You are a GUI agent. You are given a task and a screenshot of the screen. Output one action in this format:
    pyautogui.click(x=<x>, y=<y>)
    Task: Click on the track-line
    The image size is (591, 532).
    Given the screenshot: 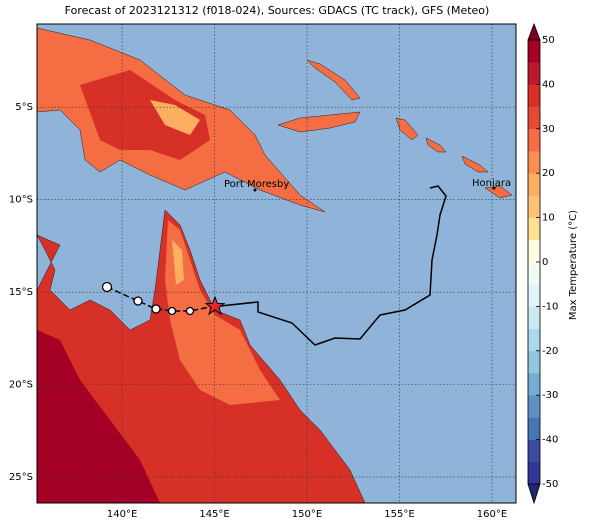 What is the action you would take?
    pyautogui.click(x=333, y=265)
    